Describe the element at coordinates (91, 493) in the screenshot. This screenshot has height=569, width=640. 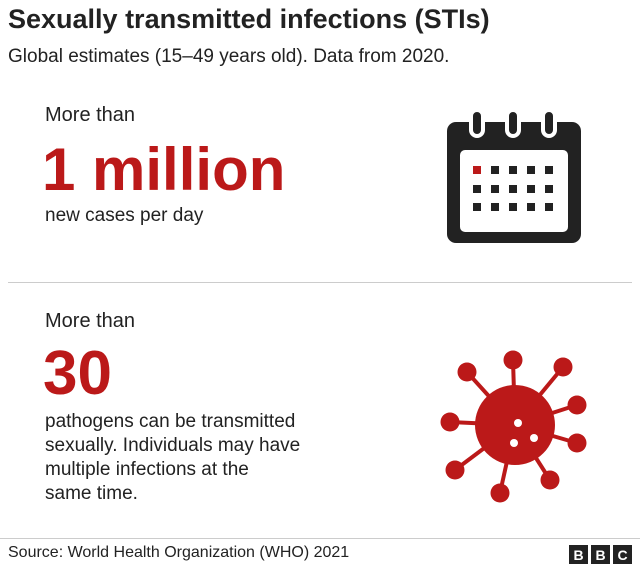
I see `desc-line: same time.` at that location.